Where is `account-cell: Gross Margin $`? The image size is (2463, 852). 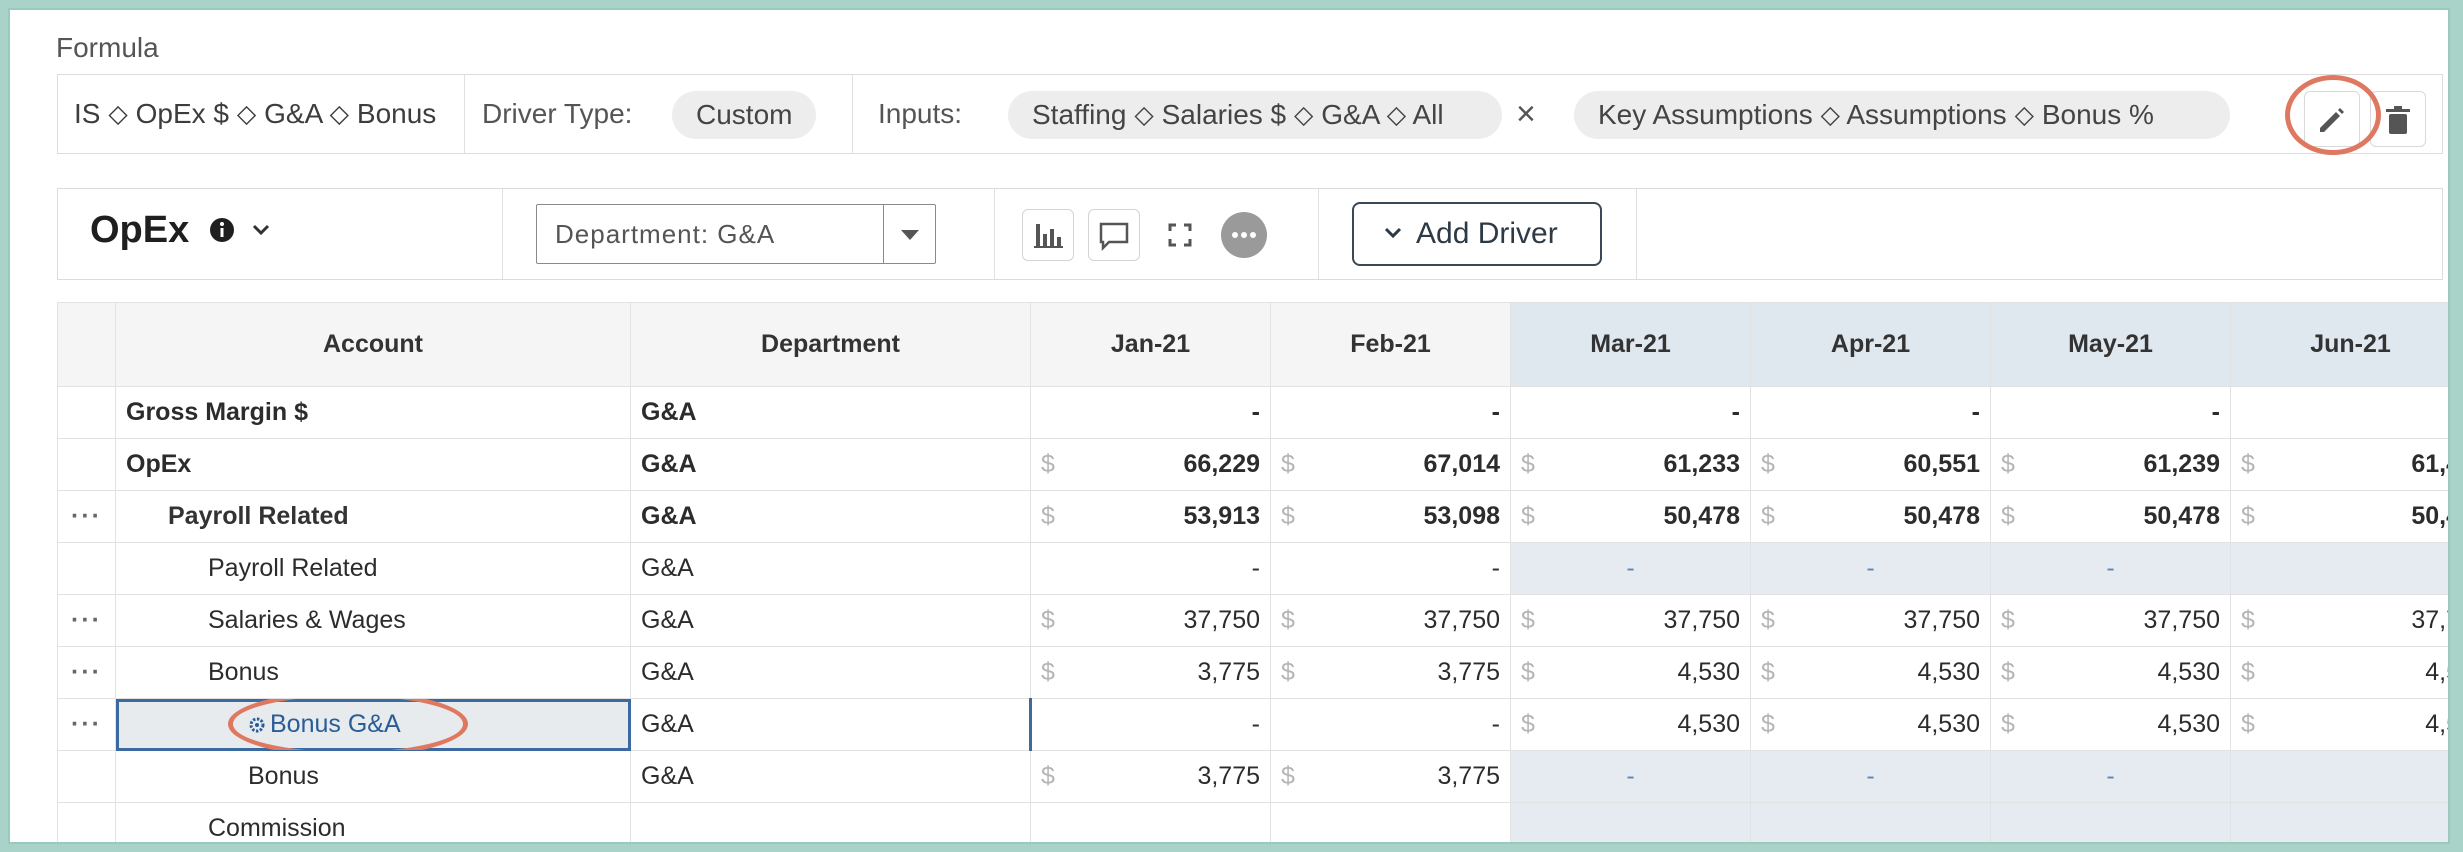 account-cell: Gross Margin $ is located at coordinates (373, 412).